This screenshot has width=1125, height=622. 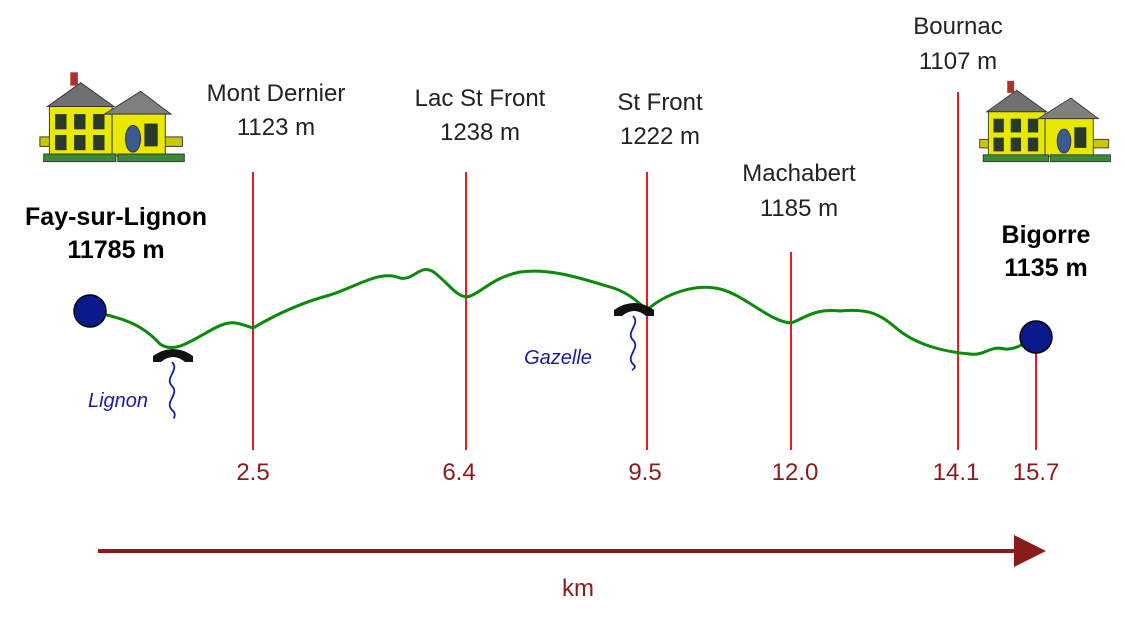 I want to click on km-label: 14.1, so click(x=956, y=472).